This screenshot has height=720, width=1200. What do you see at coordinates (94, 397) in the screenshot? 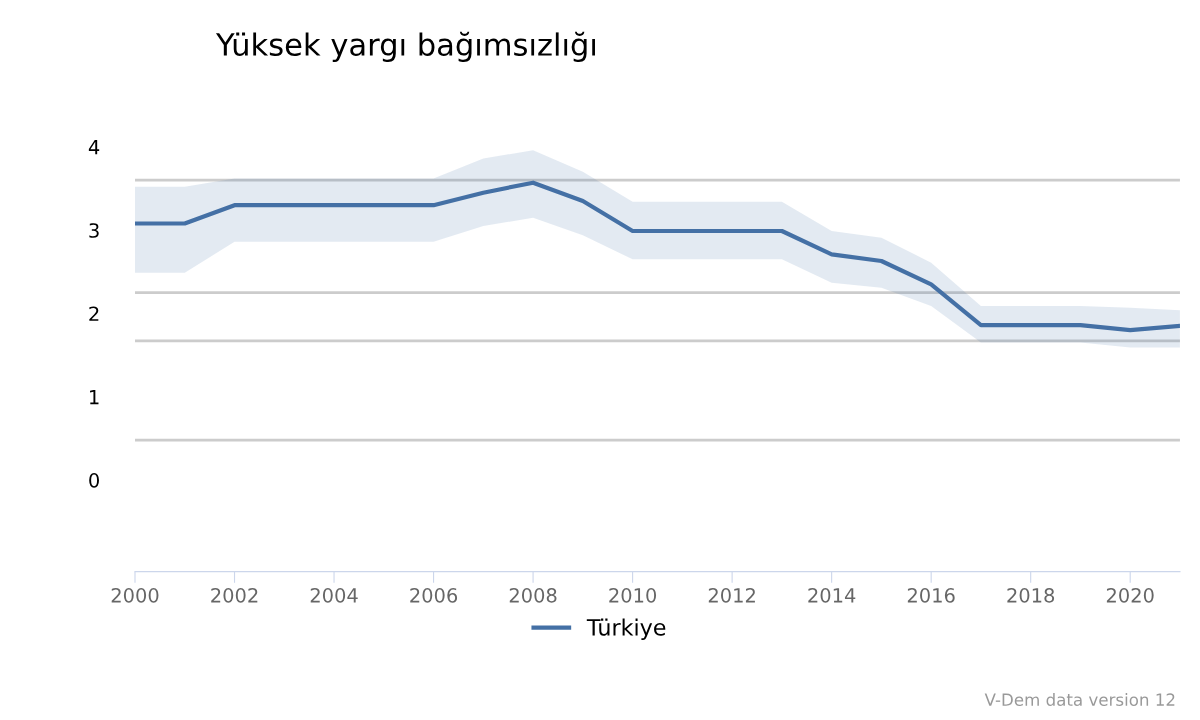
I see `y-tick-label: 1` at bounding box center [94, 397].